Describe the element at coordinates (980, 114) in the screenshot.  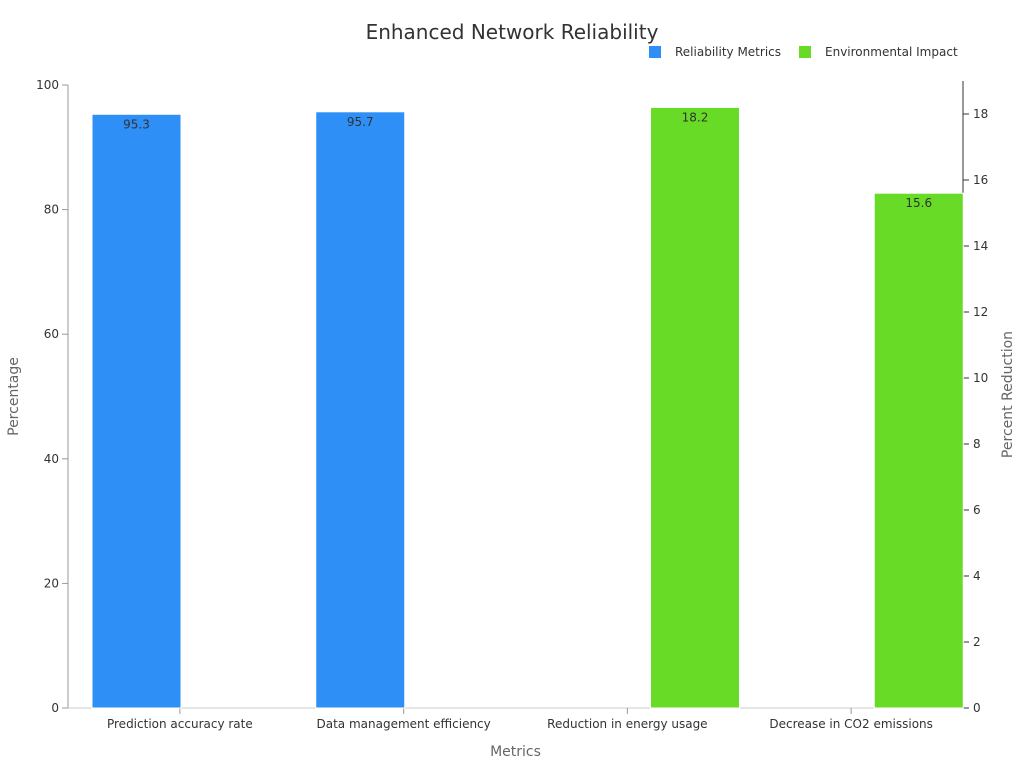
I see `y-tick-label-right: 18` at that location.